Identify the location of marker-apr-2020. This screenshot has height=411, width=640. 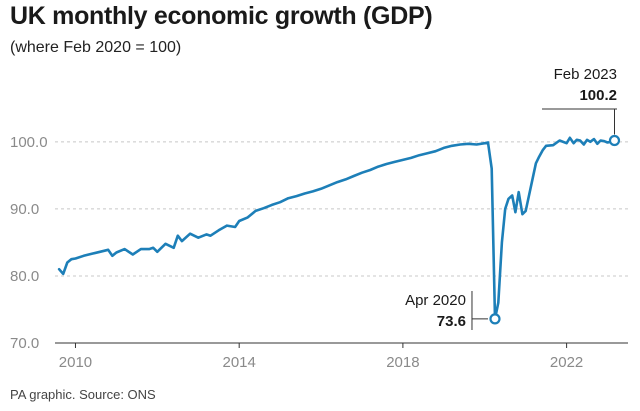
(495, 319).